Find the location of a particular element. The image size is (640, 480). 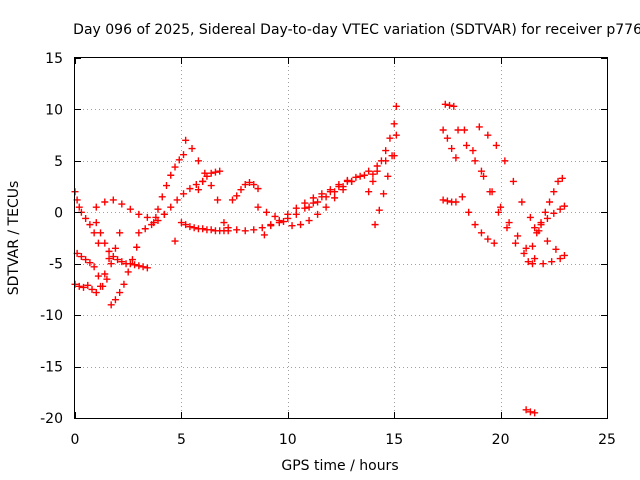

x-axis-label: GPS time / hours is located at coordinates (339, 466).